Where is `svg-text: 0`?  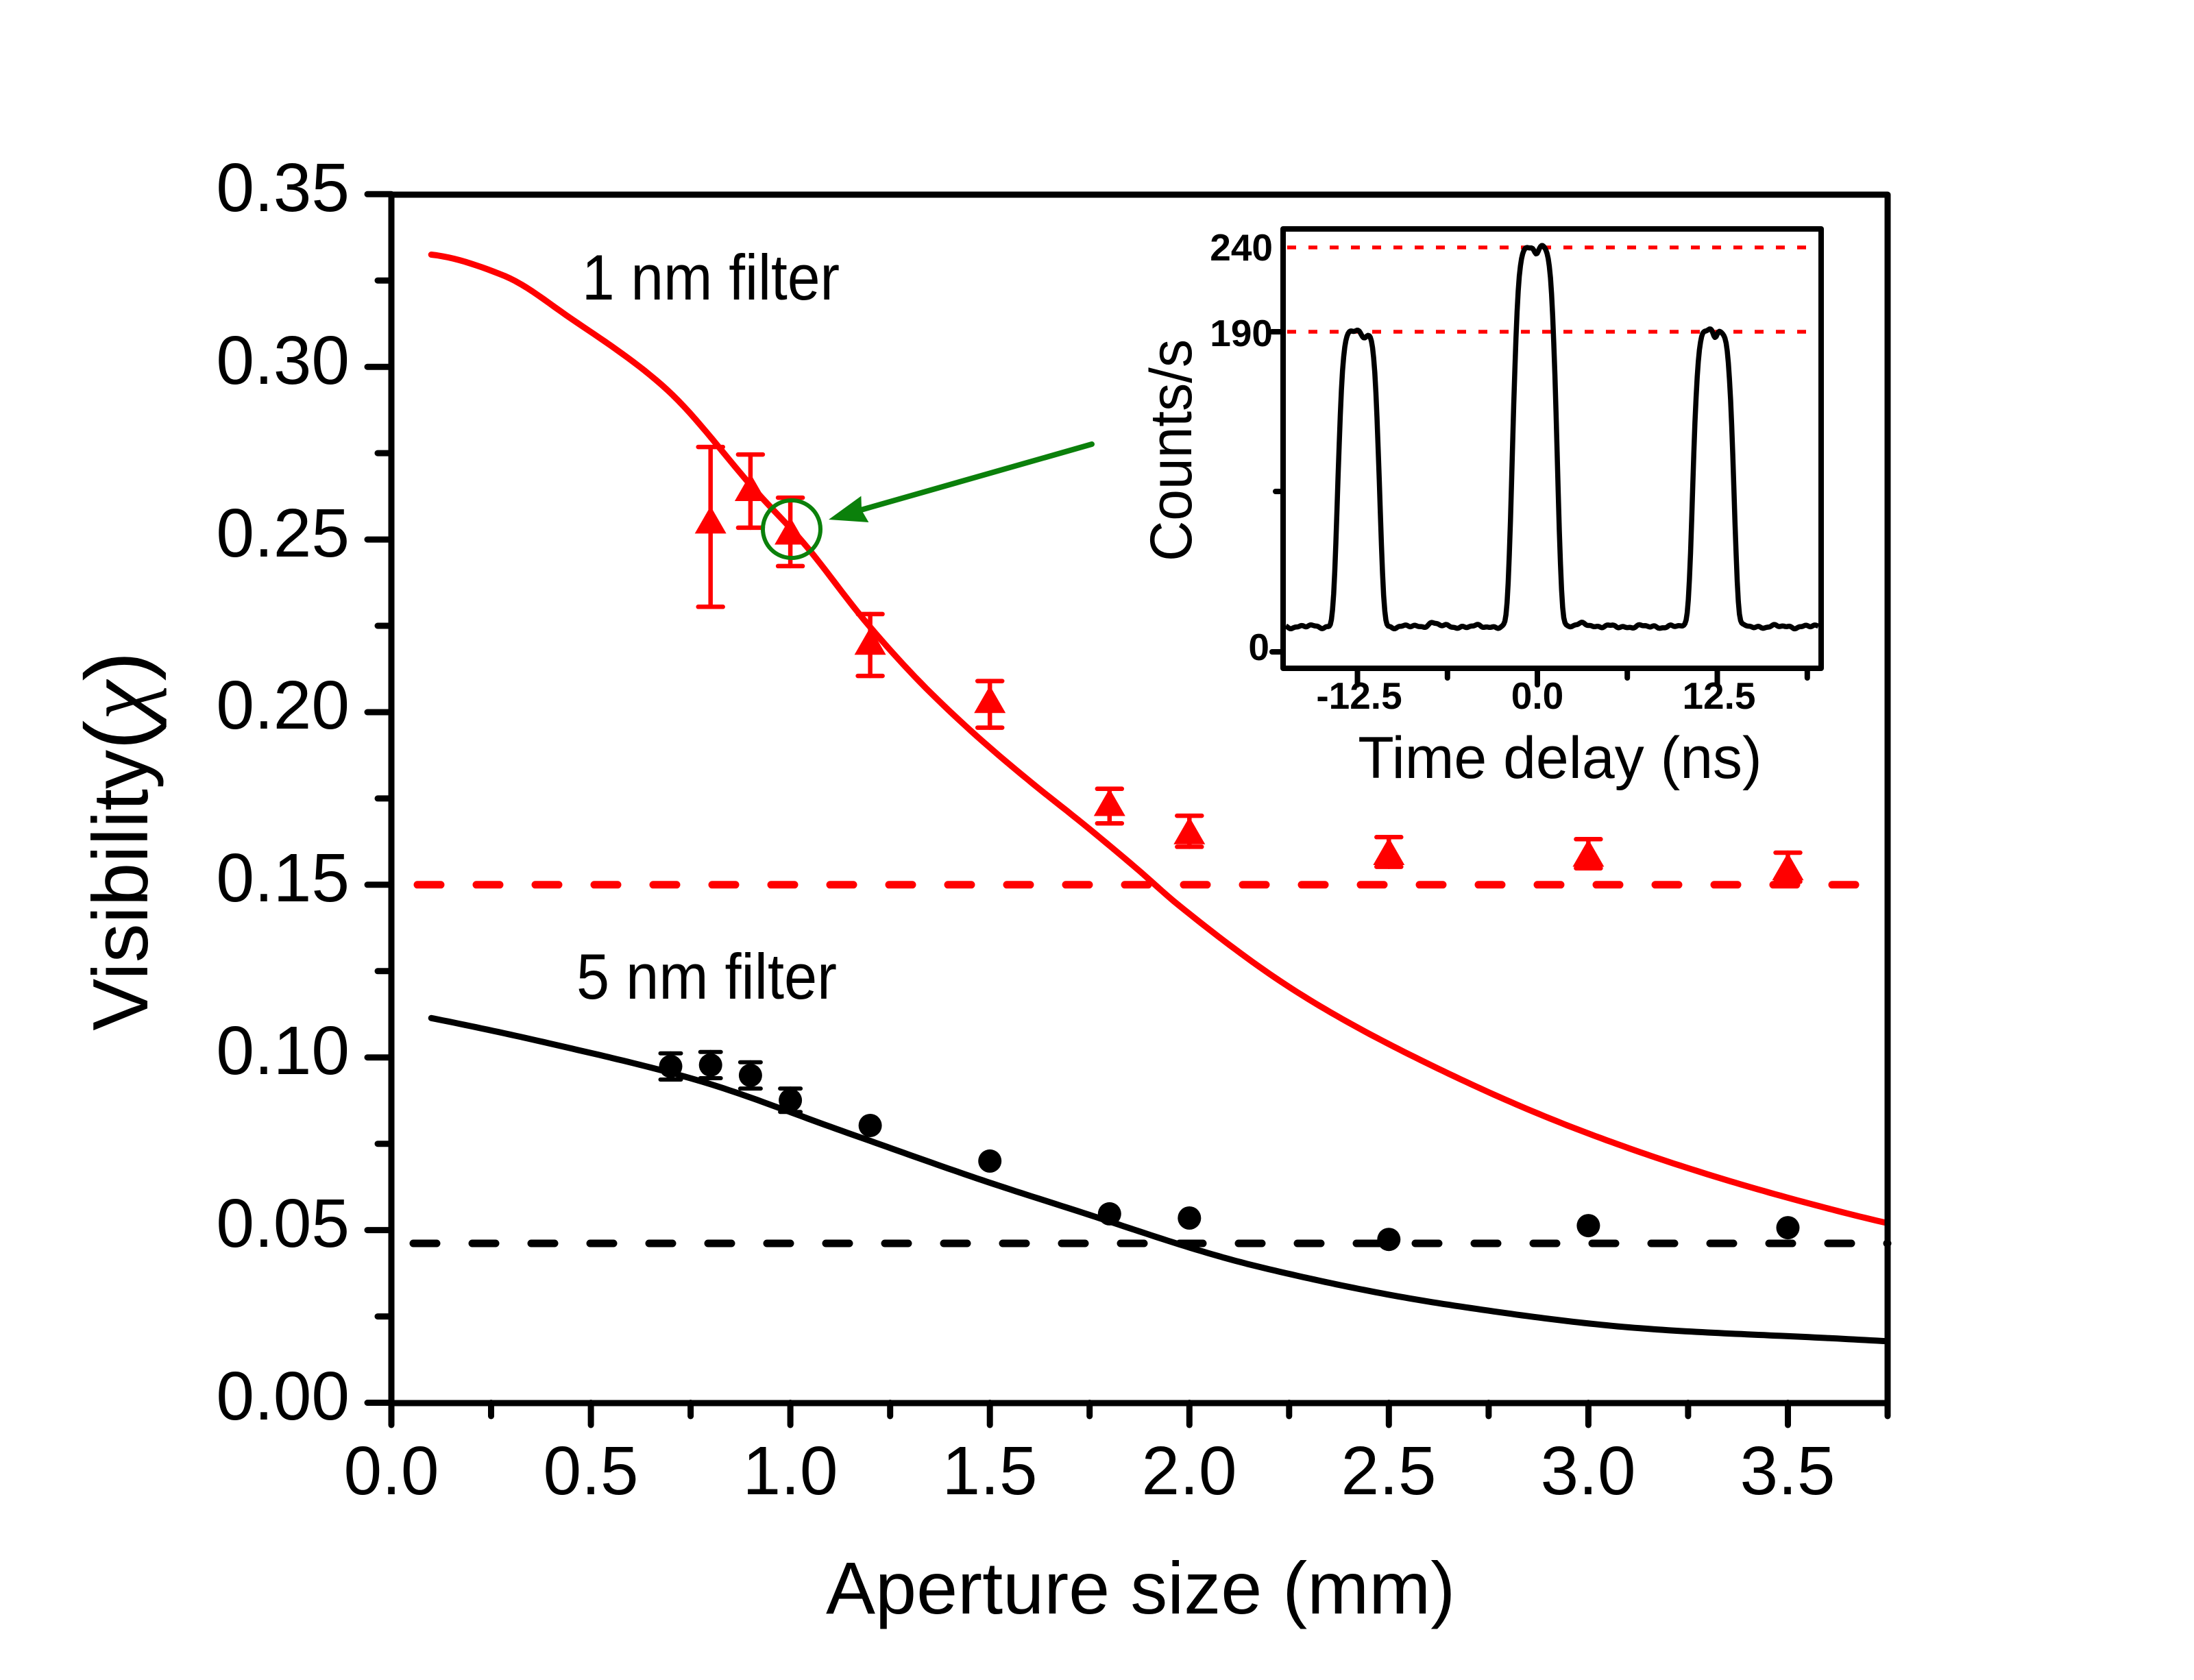
svg-text: 0 is located at coordinates (1259, 647).